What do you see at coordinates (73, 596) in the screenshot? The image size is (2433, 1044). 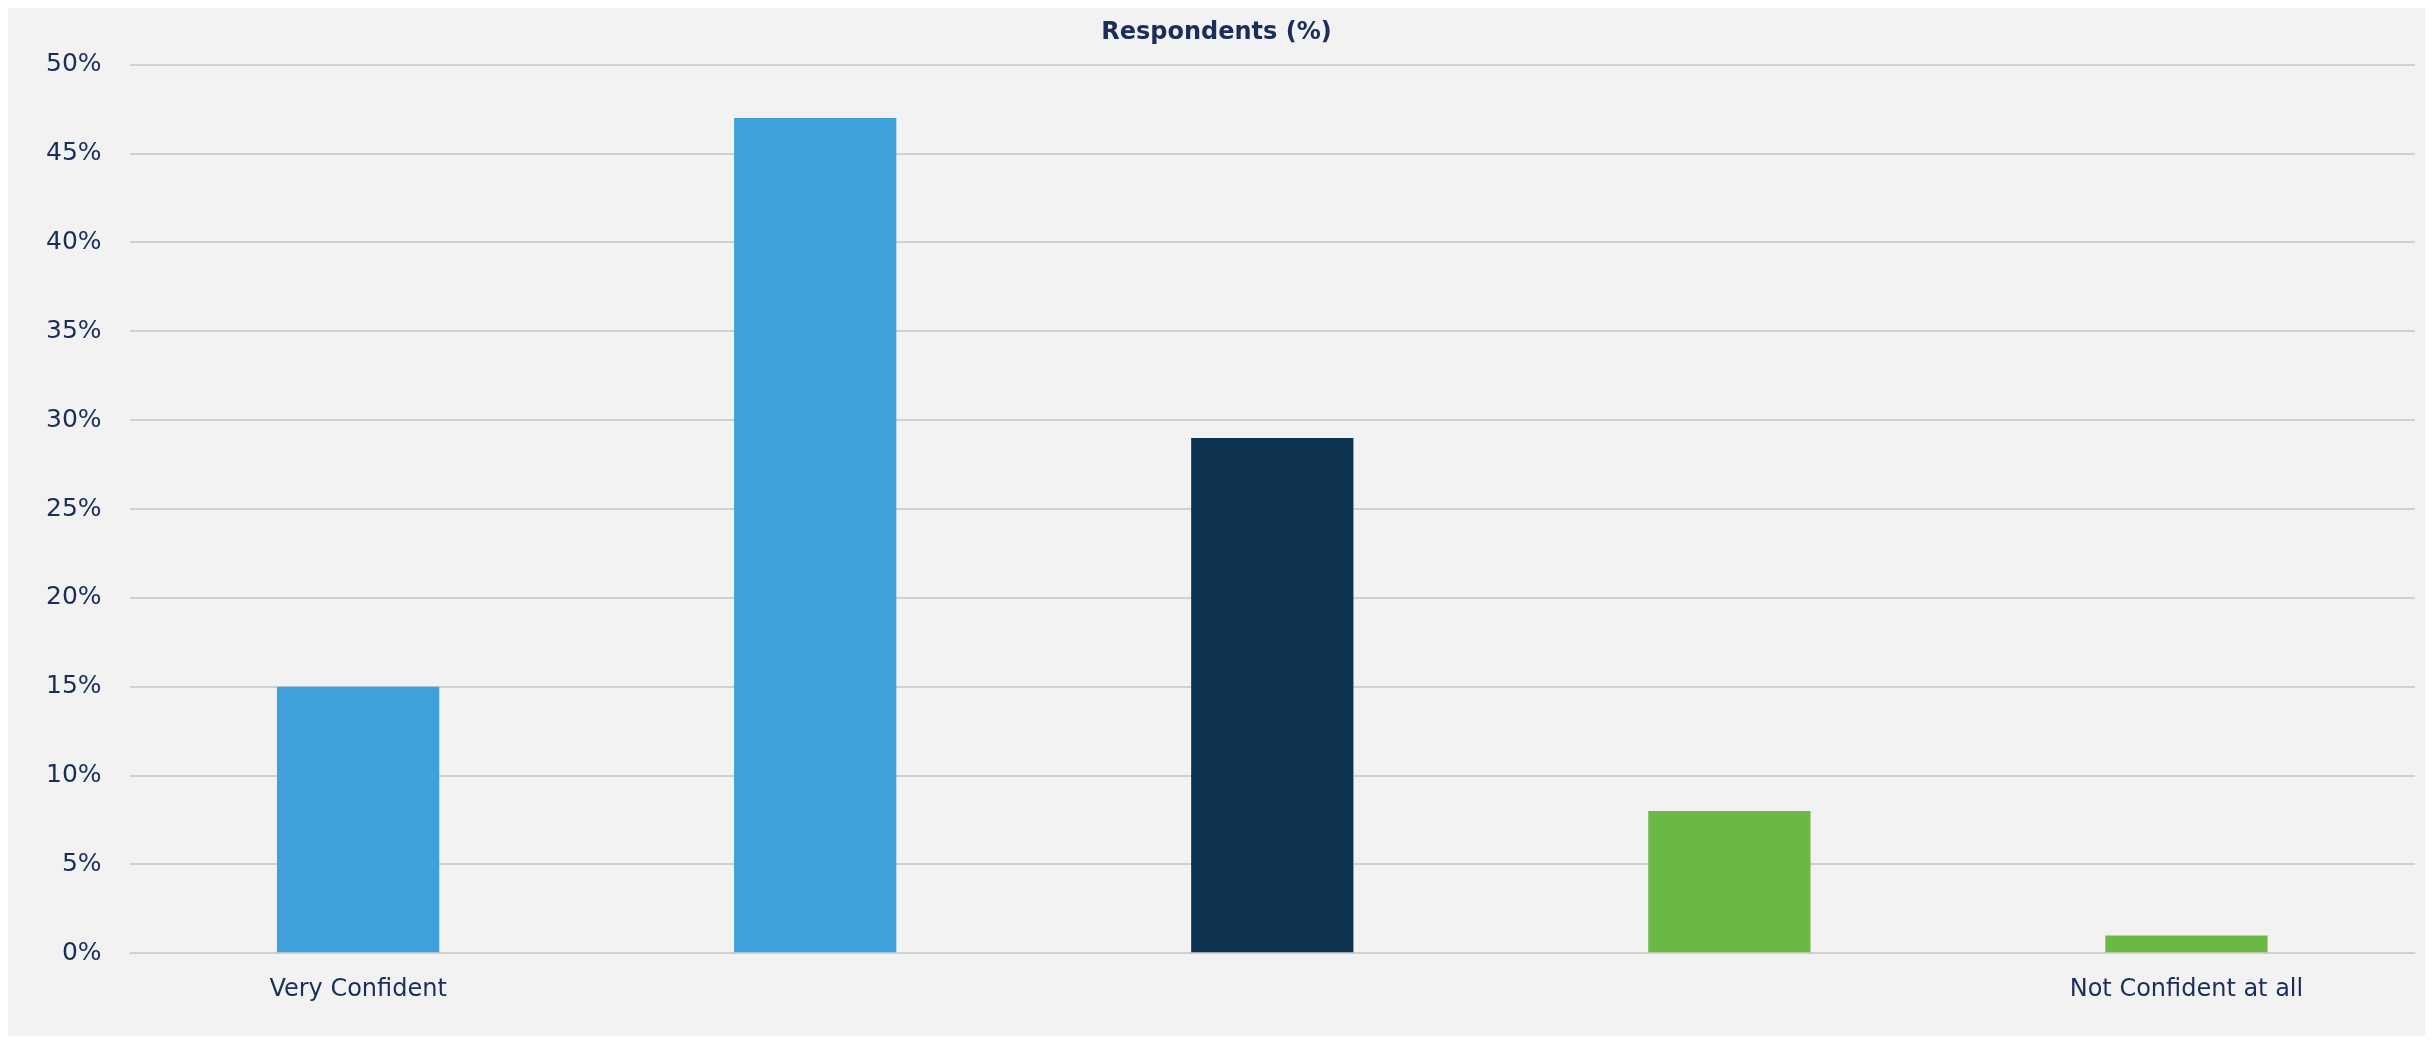 I see `y-tick-label: 20%` at bounding box center [73, 596].